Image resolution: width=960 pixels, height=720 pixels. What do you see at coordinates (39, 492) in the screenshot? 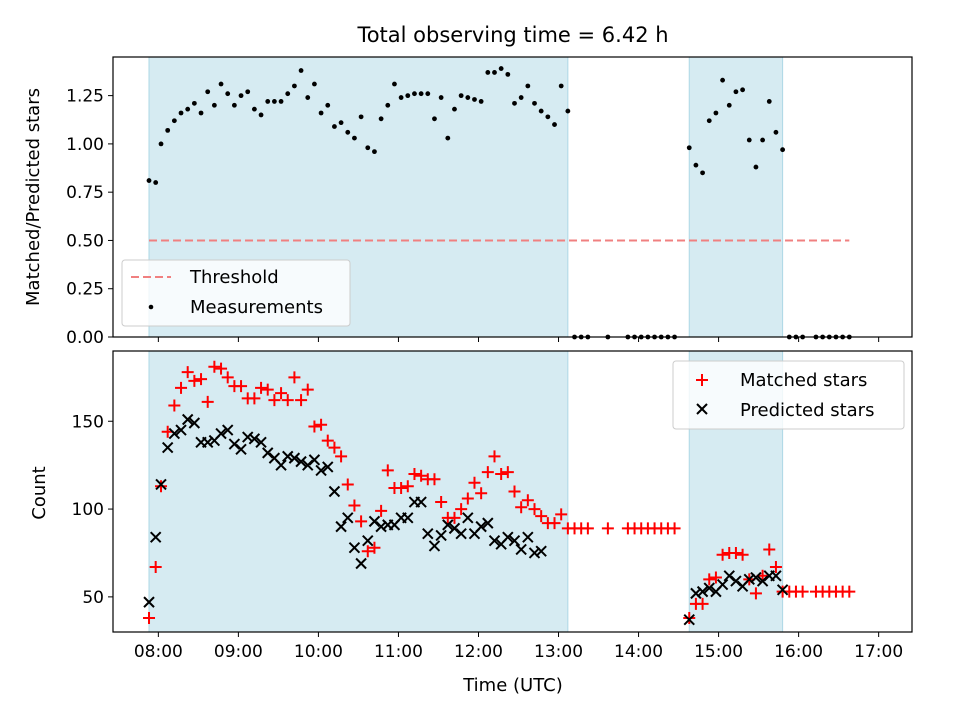
I see `bottom-y-axis-label: Count` at bounding box center [39, 492].